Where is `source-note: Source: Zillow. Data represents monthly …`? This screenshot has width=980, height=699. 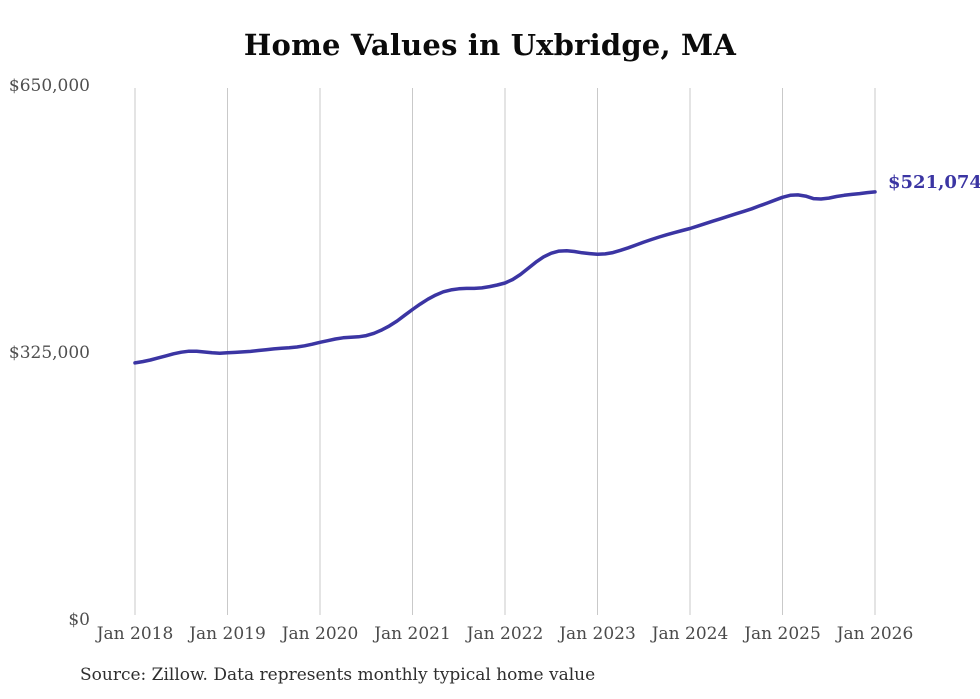 source-note: Source: Zillow. Data represents monthly … is located at coordinates (338, 675).